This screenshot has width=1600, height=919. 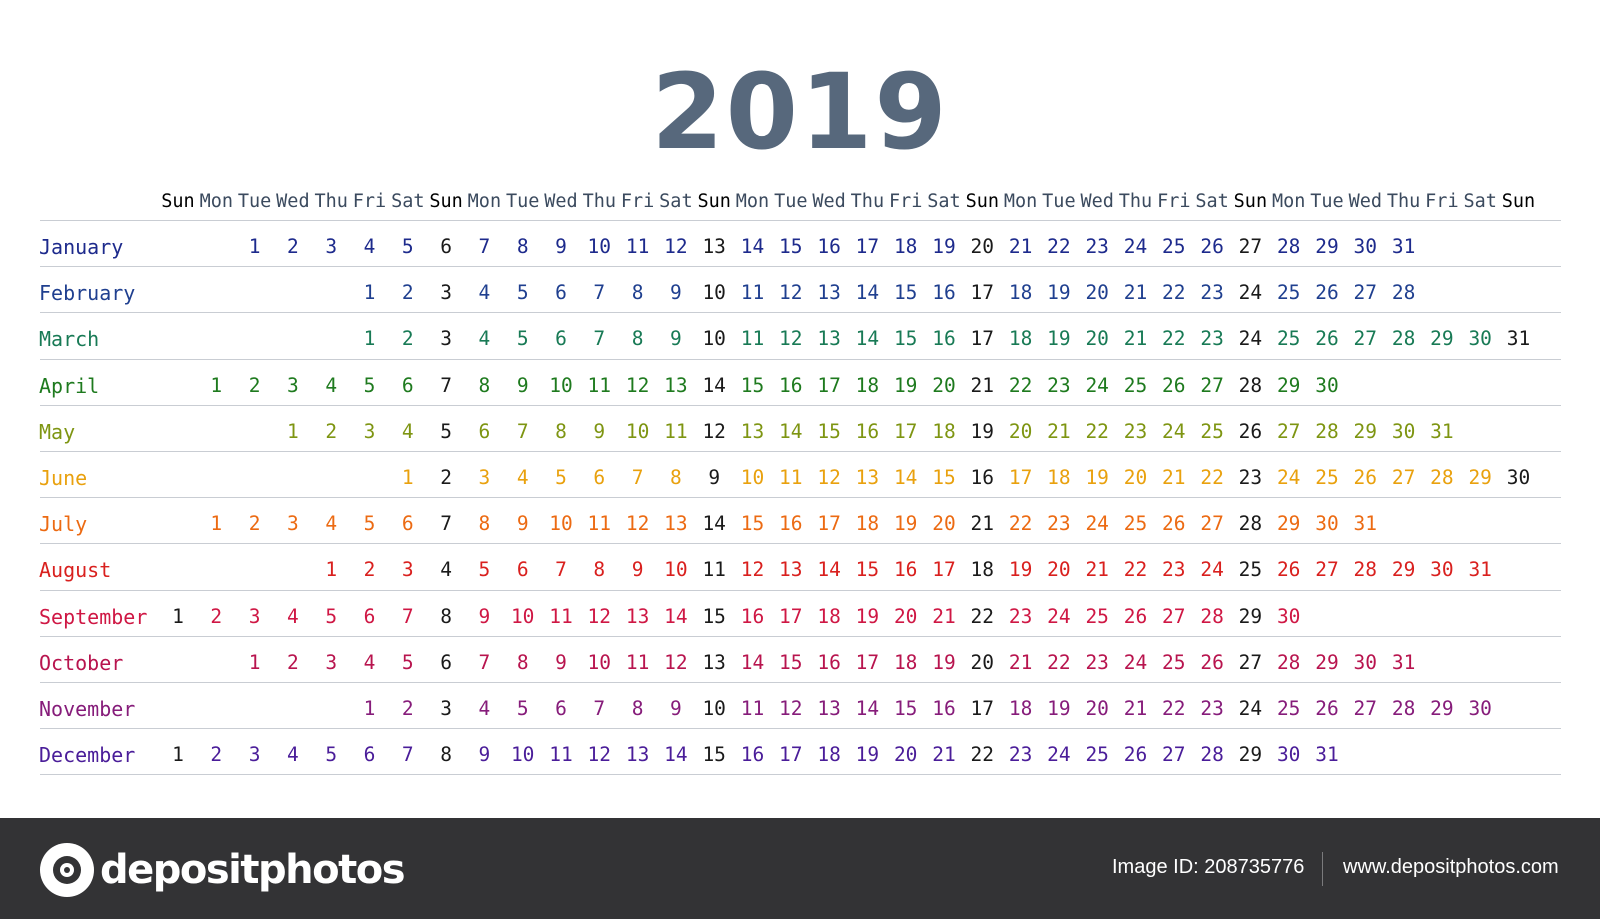 I want to click on day-cell: 31, so click(x=1480, y=570).